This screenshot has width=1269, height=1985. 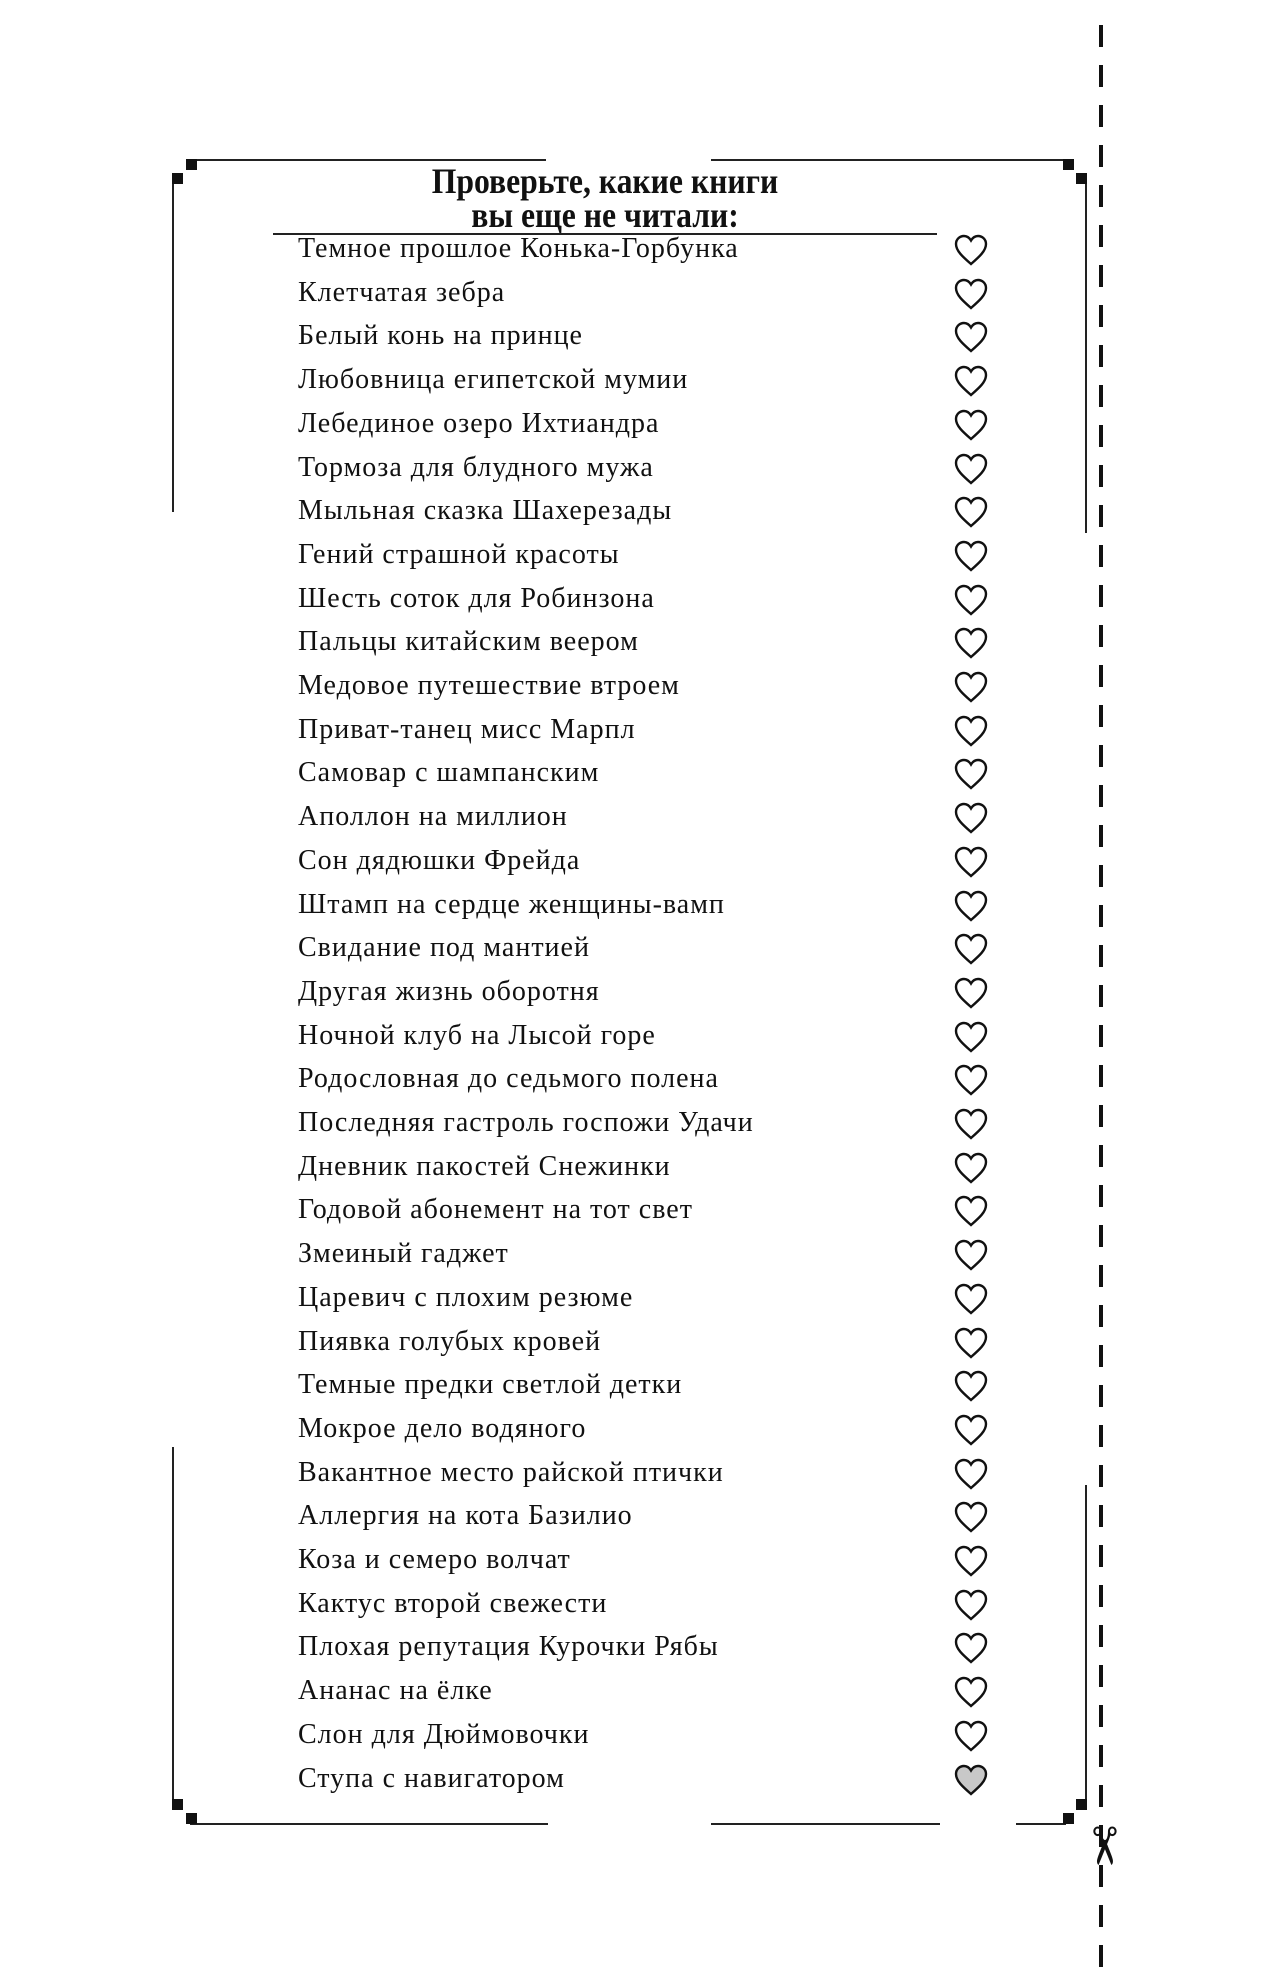 I want to click on book-title: Мыльная сказка Шахерезады, so click(x=485, y=511).